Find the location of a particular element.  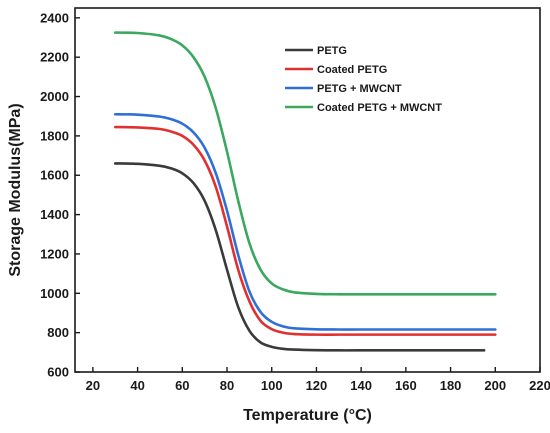

x-tick-label: 160 is located at coordinates (406, 385).